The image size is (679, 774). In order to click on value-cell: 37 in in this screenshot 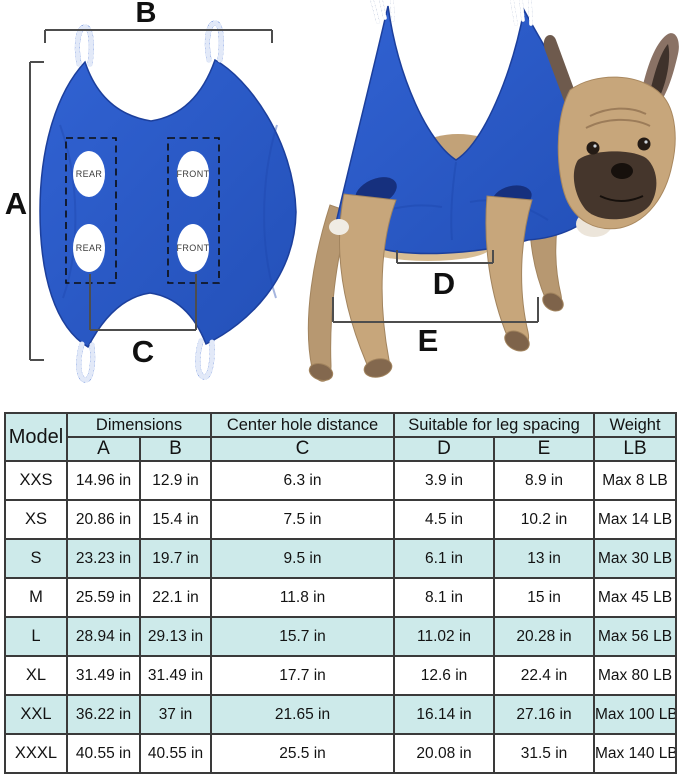, I will do `click(175, 714)`.